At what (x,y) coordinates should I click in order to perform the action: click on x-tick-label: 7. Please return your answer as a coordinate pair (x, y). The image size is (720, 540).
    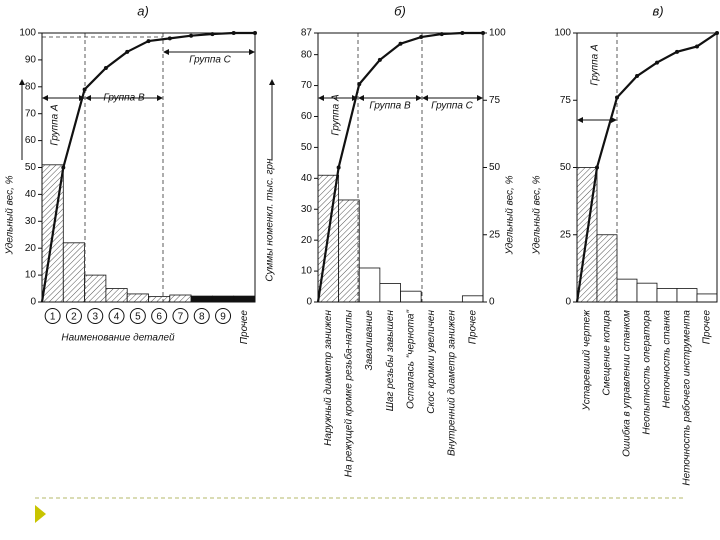
    Looking at the image, I should click on (181, 317).